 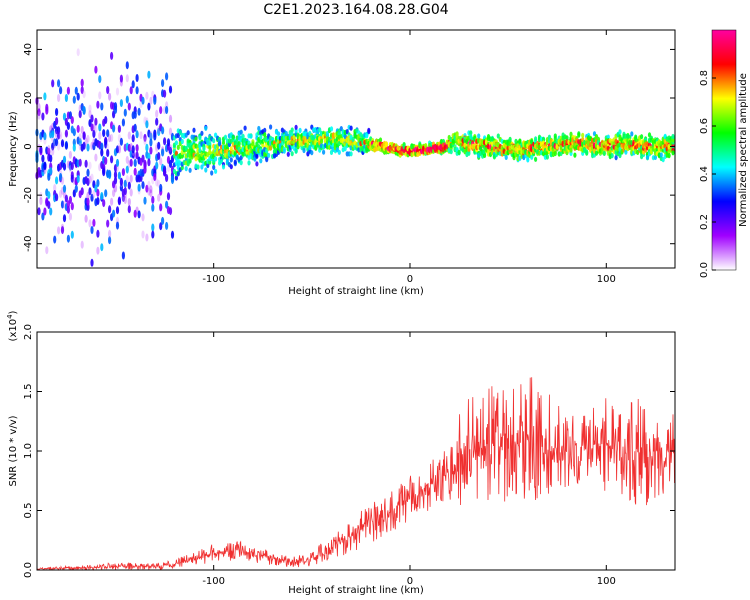 What do you see at coordinates (356, 590) in the screenshot?
I see `snr-x-axis-label: Height of straight line (km)` at bounding box center [356, 590].